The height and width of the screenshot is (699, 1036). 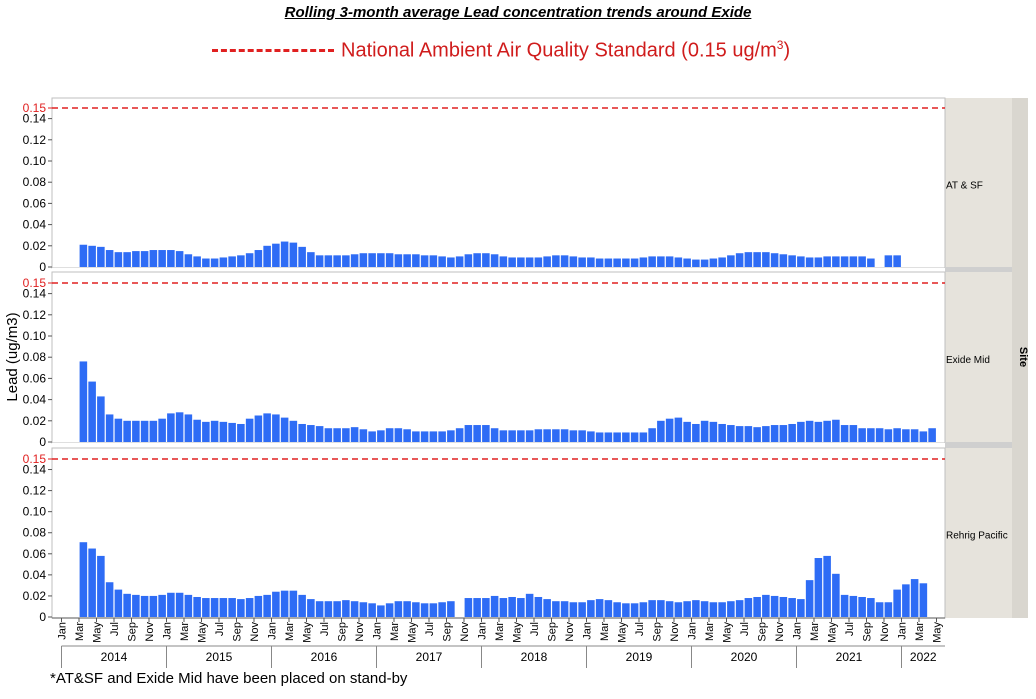 I want to click on year-label: 2016, so click(x=324, y=657).